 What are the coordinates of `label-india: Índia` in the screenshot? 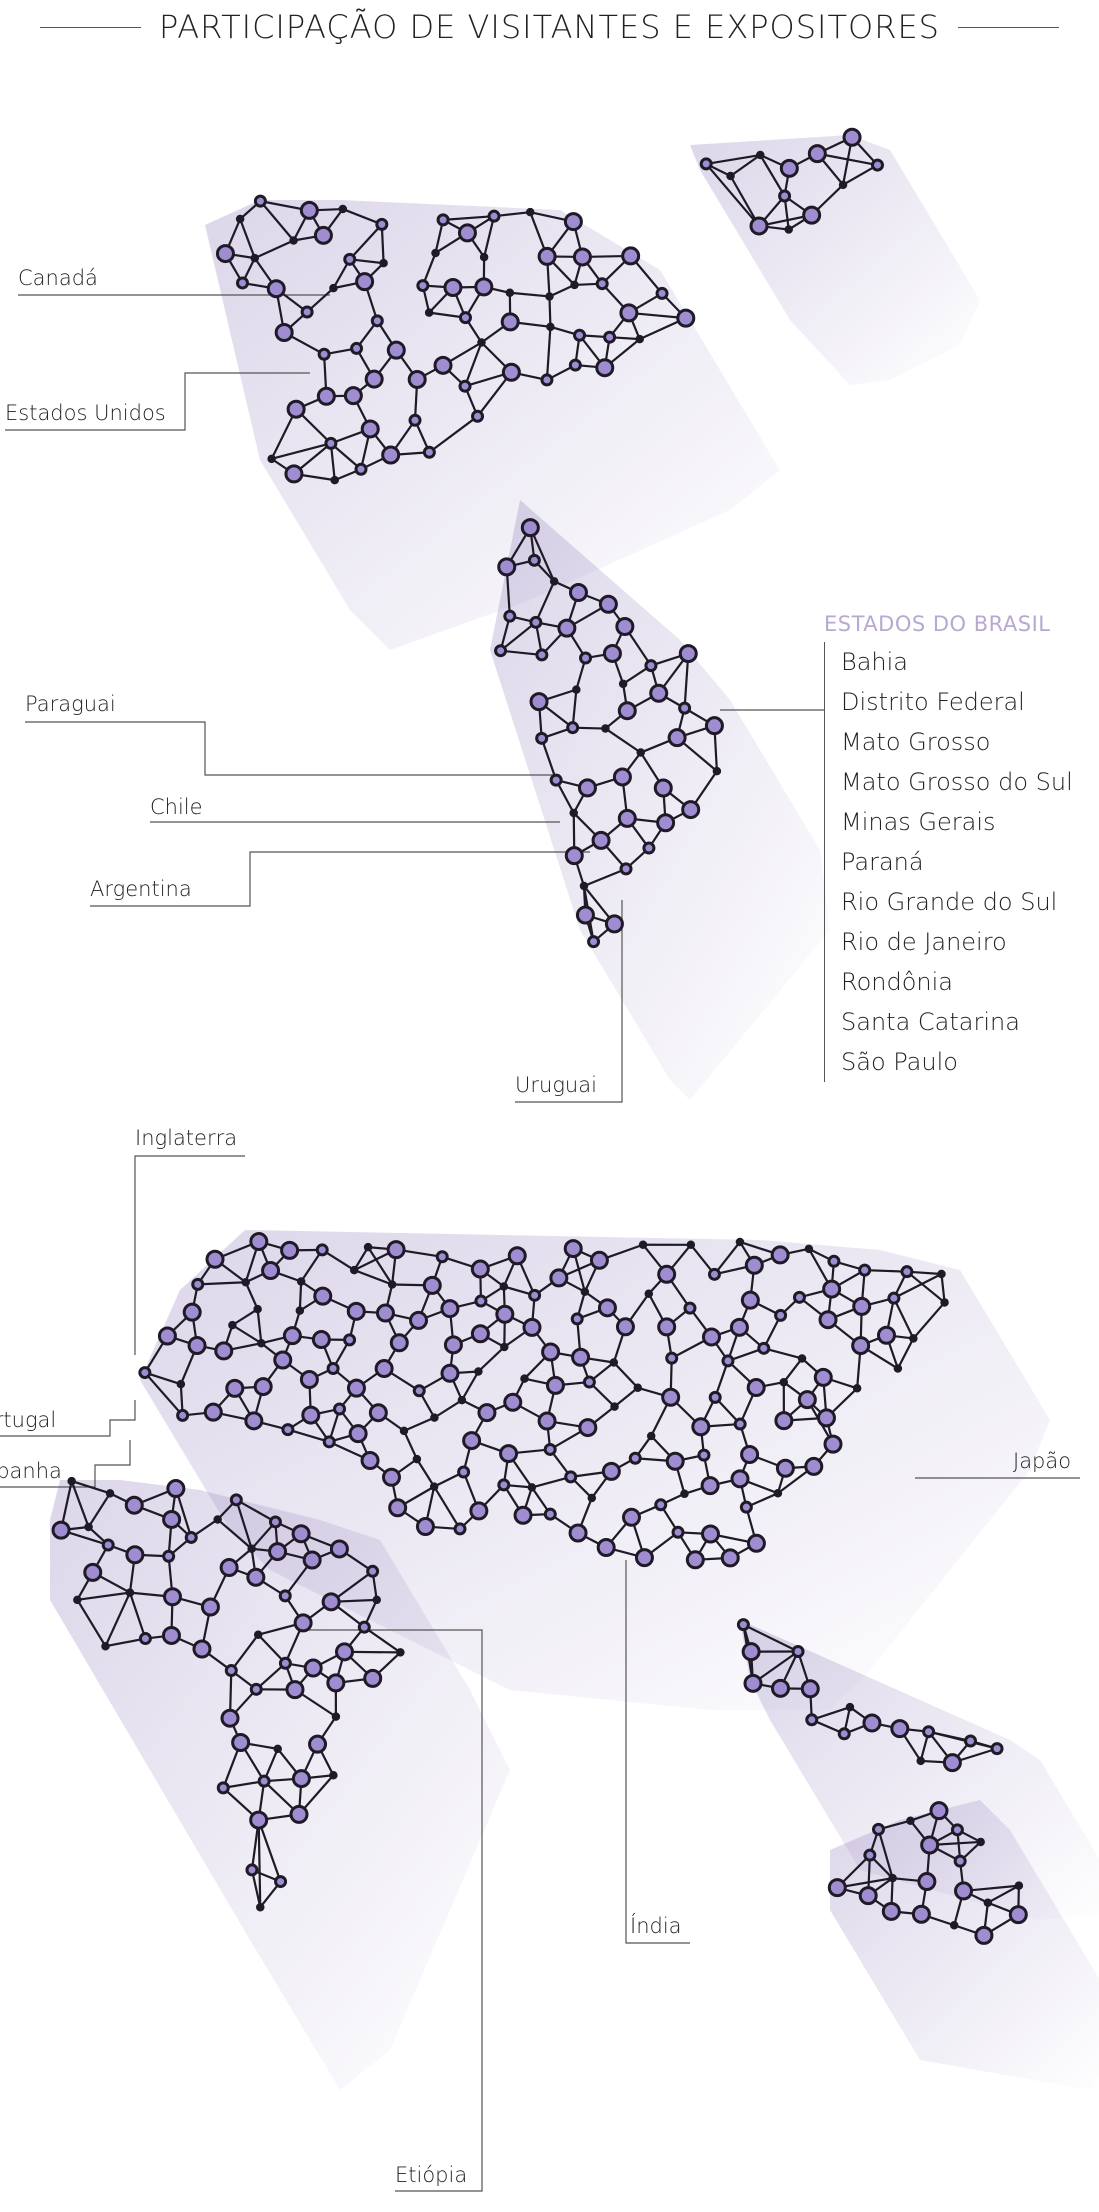 It's located at (656, 1926).